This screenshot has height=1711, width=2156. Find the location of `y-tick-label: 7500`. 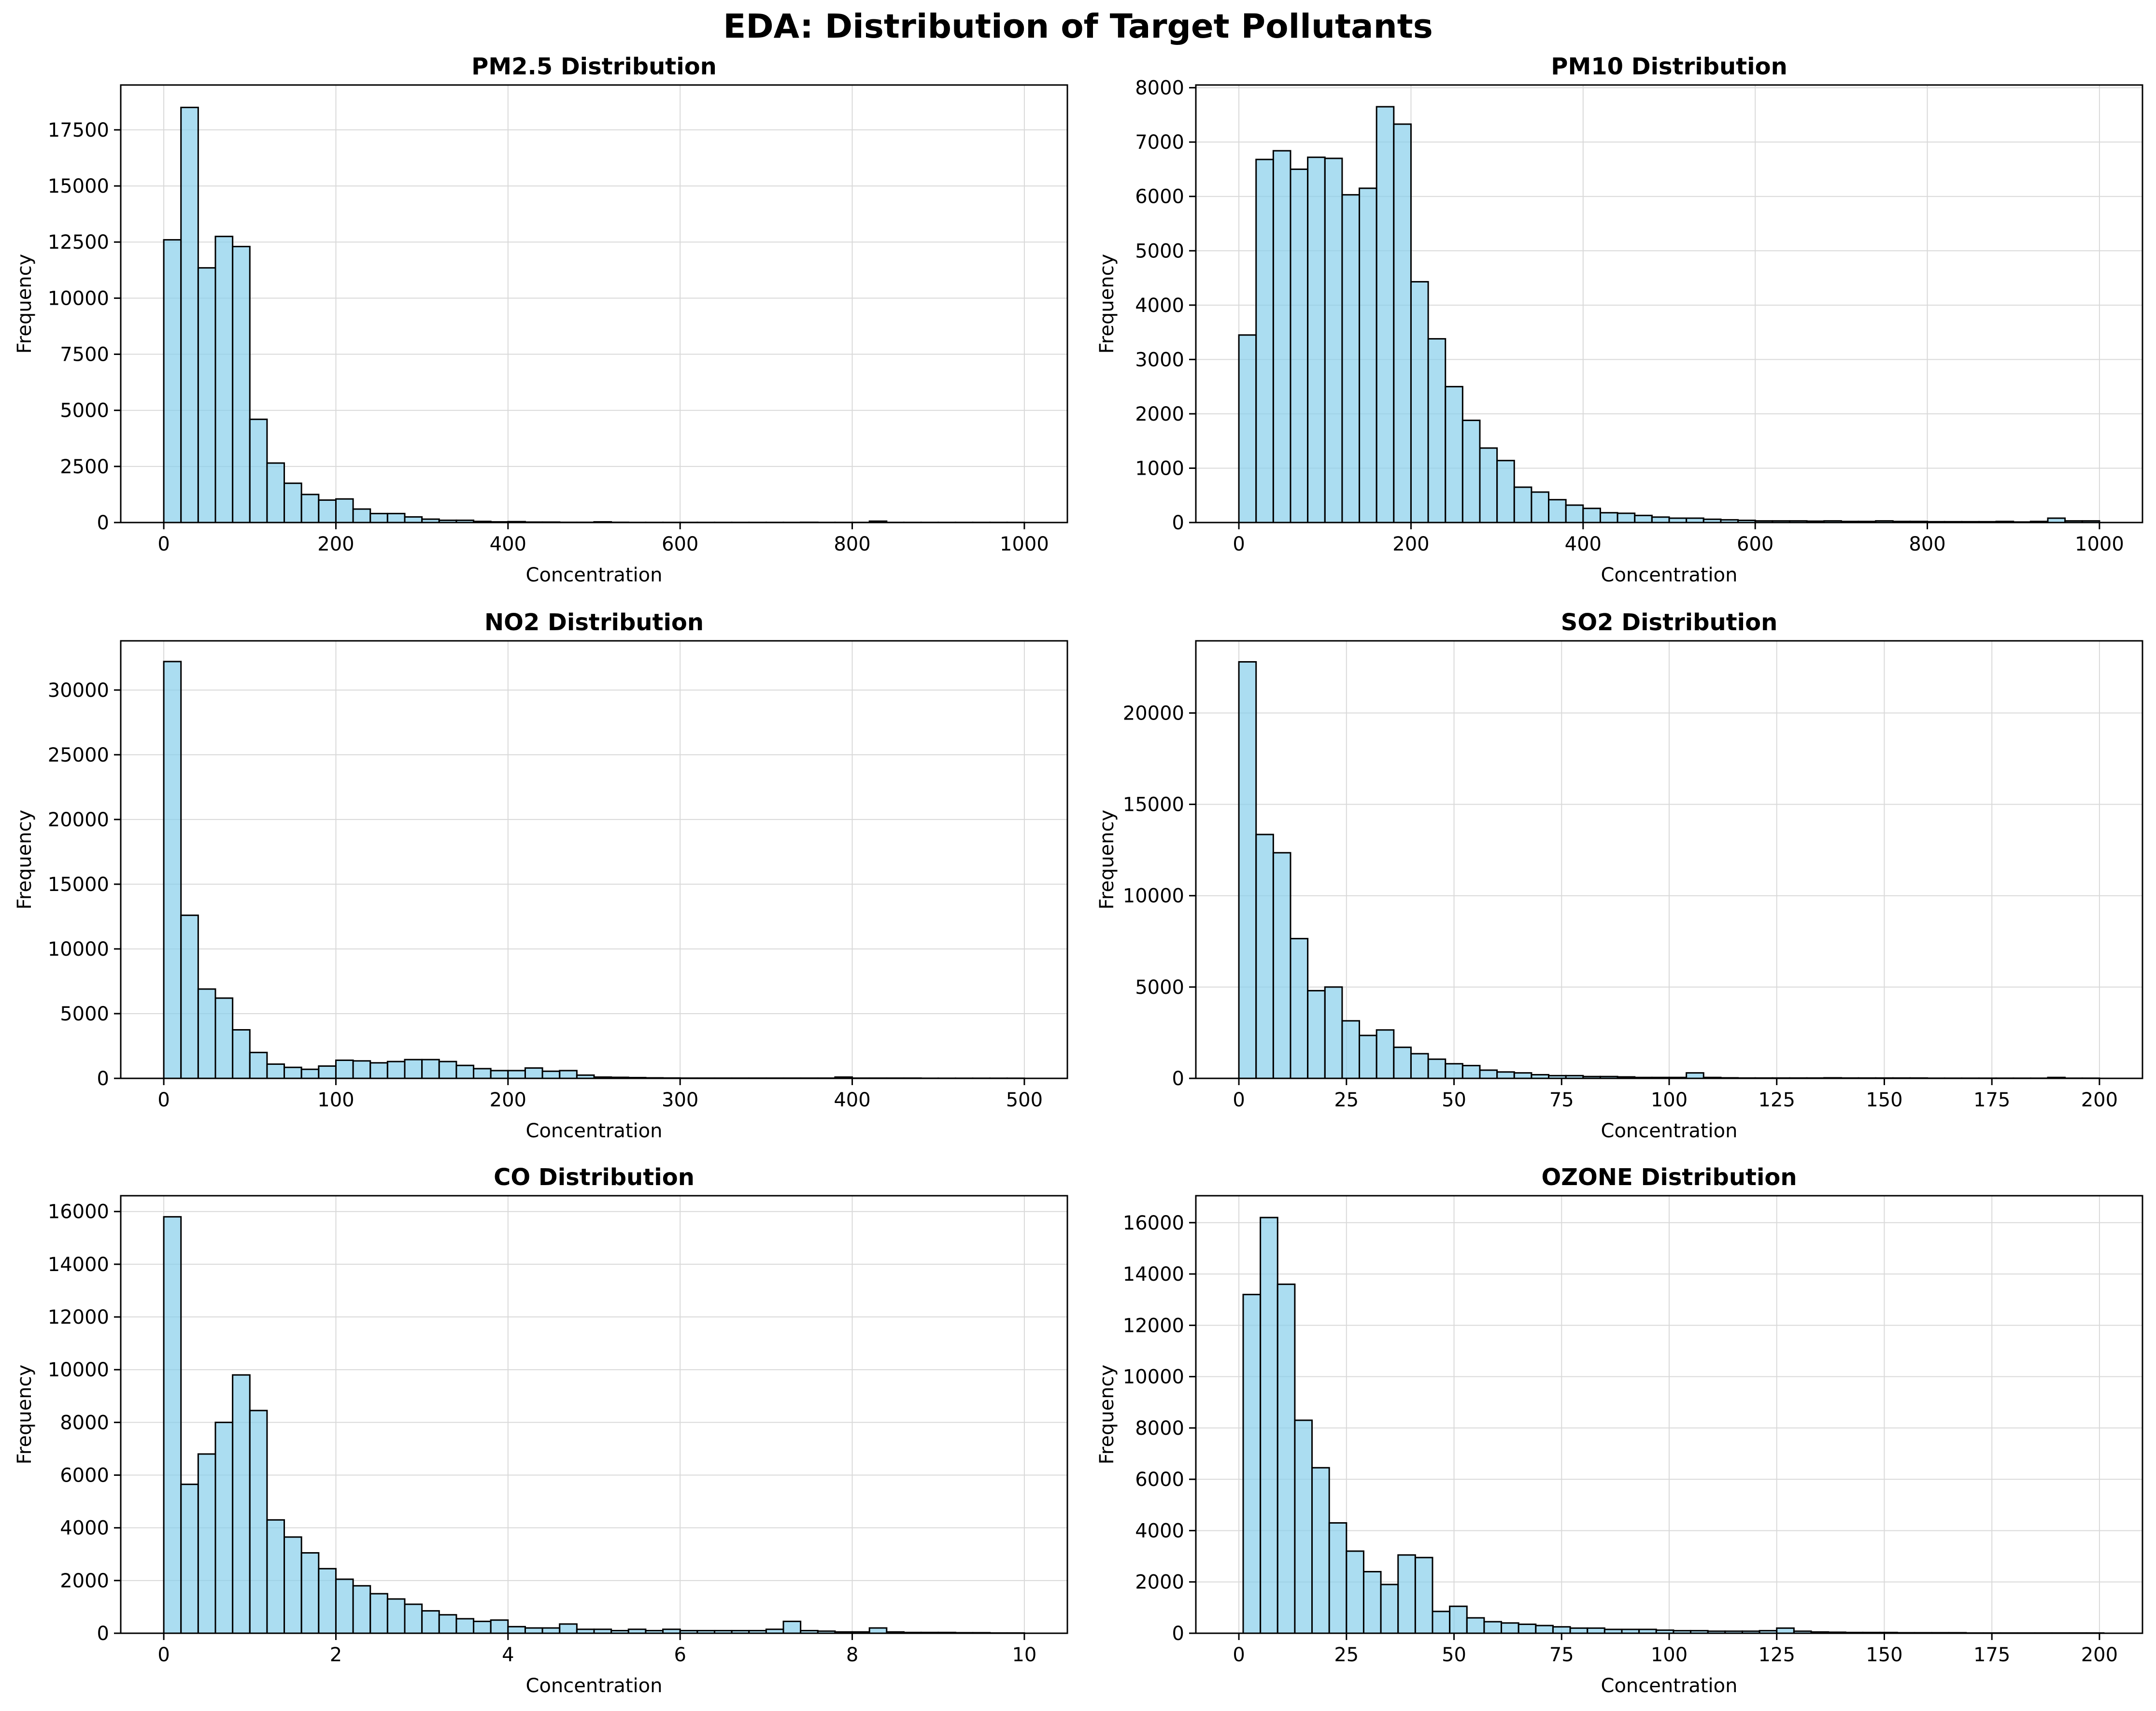

y-tick-label: 7500 is located at coordinates (84, 355).